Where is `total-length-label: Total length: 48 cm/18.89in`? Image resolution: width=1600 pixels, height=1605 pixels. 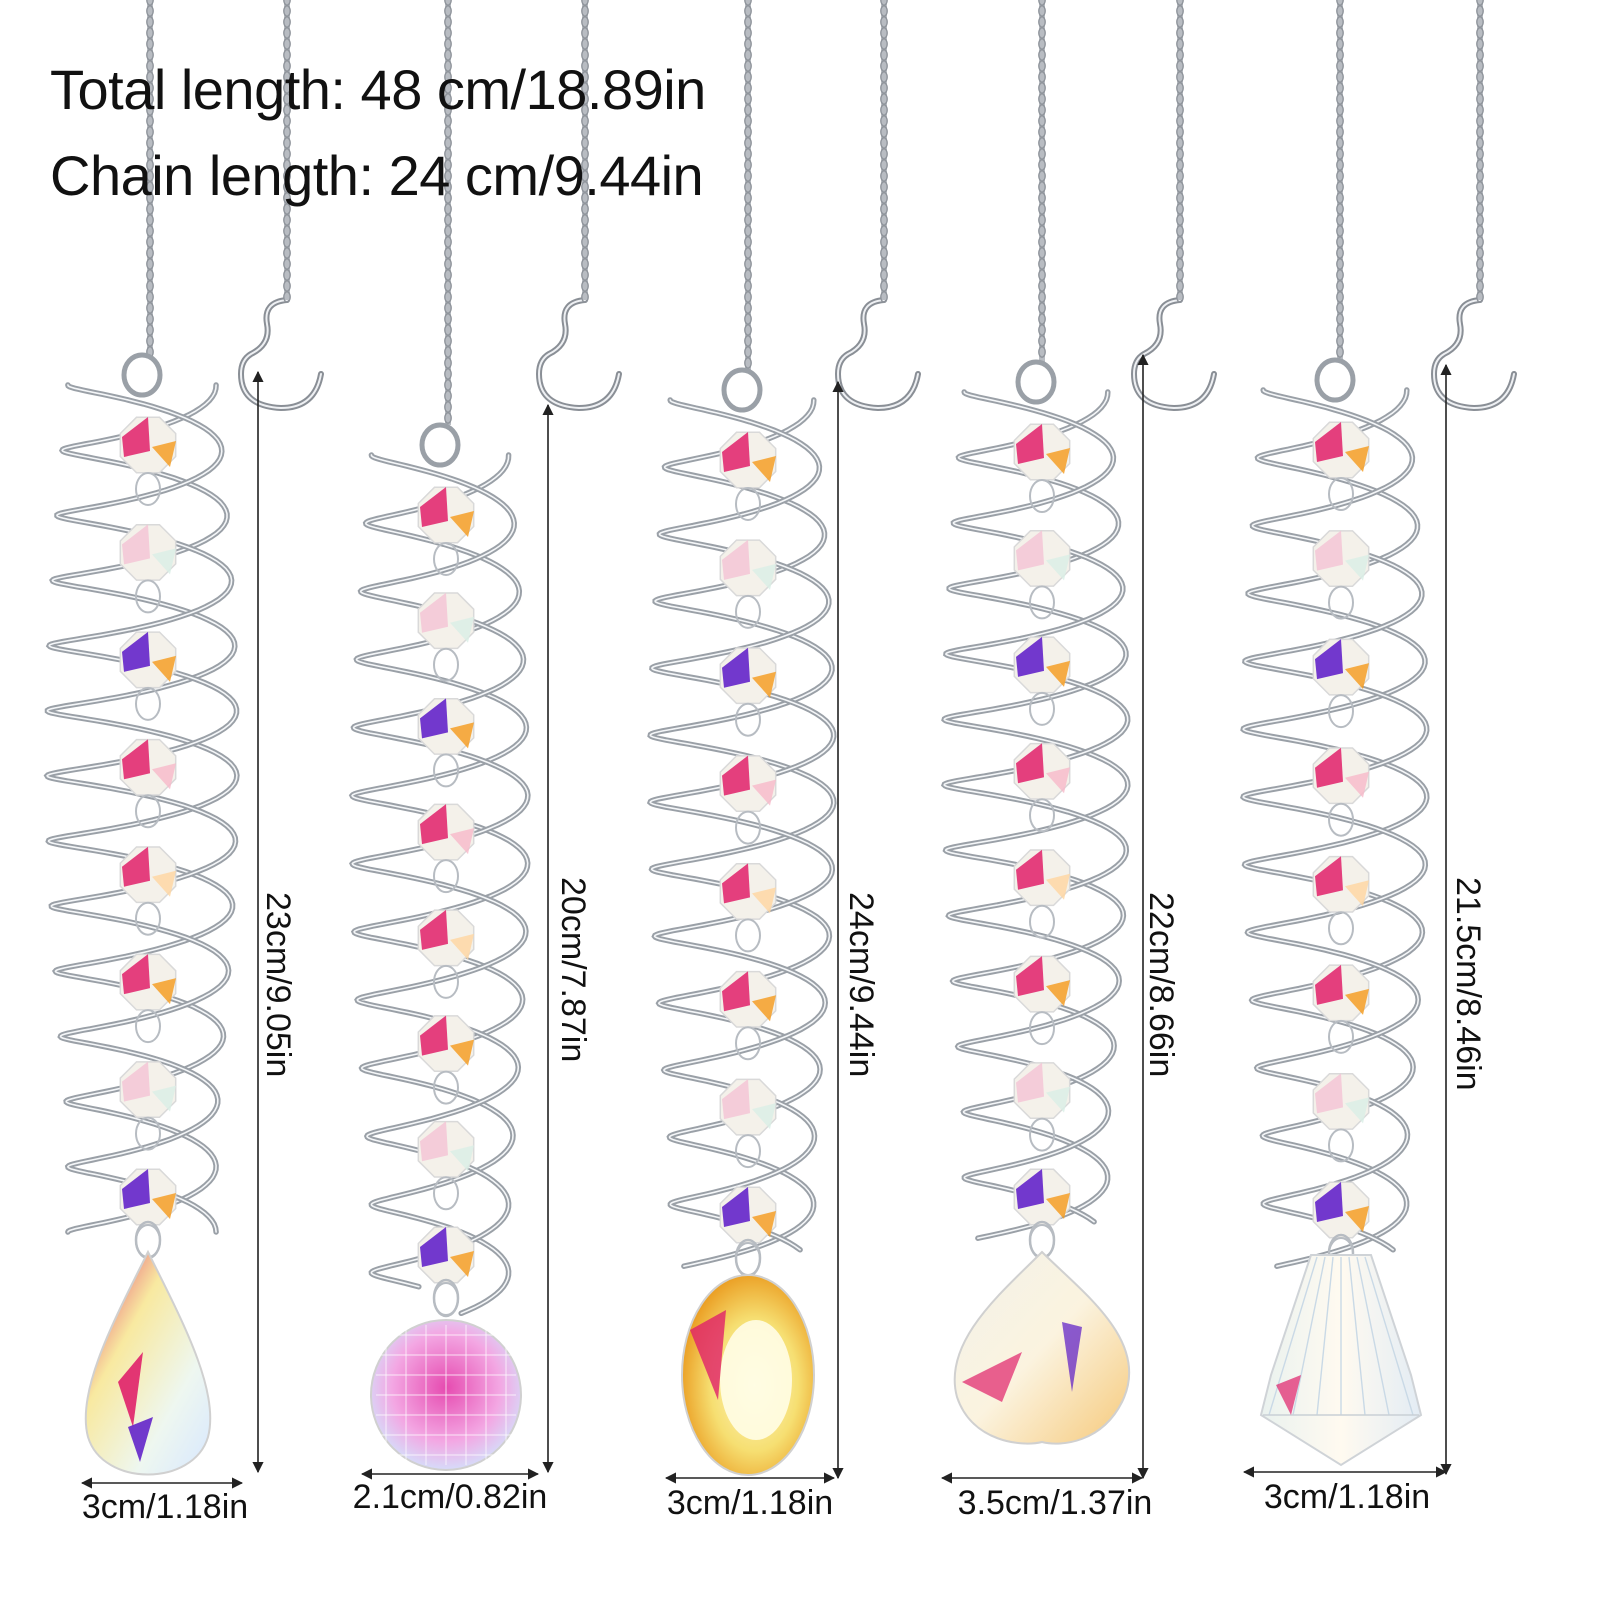
total-length-label: Total length: 48 cm/18.89in is located at coordinates (378, 89).